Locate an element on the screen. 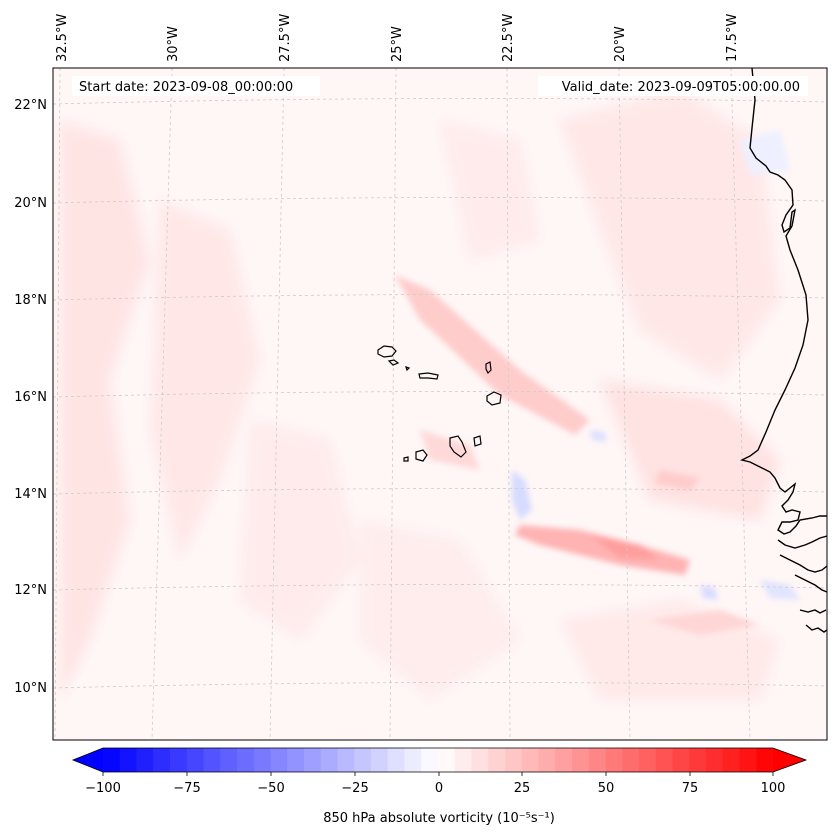 Image resolution: width=837 pixels, height=839 pixels. island-santiago is located at coordinates (458, 446).